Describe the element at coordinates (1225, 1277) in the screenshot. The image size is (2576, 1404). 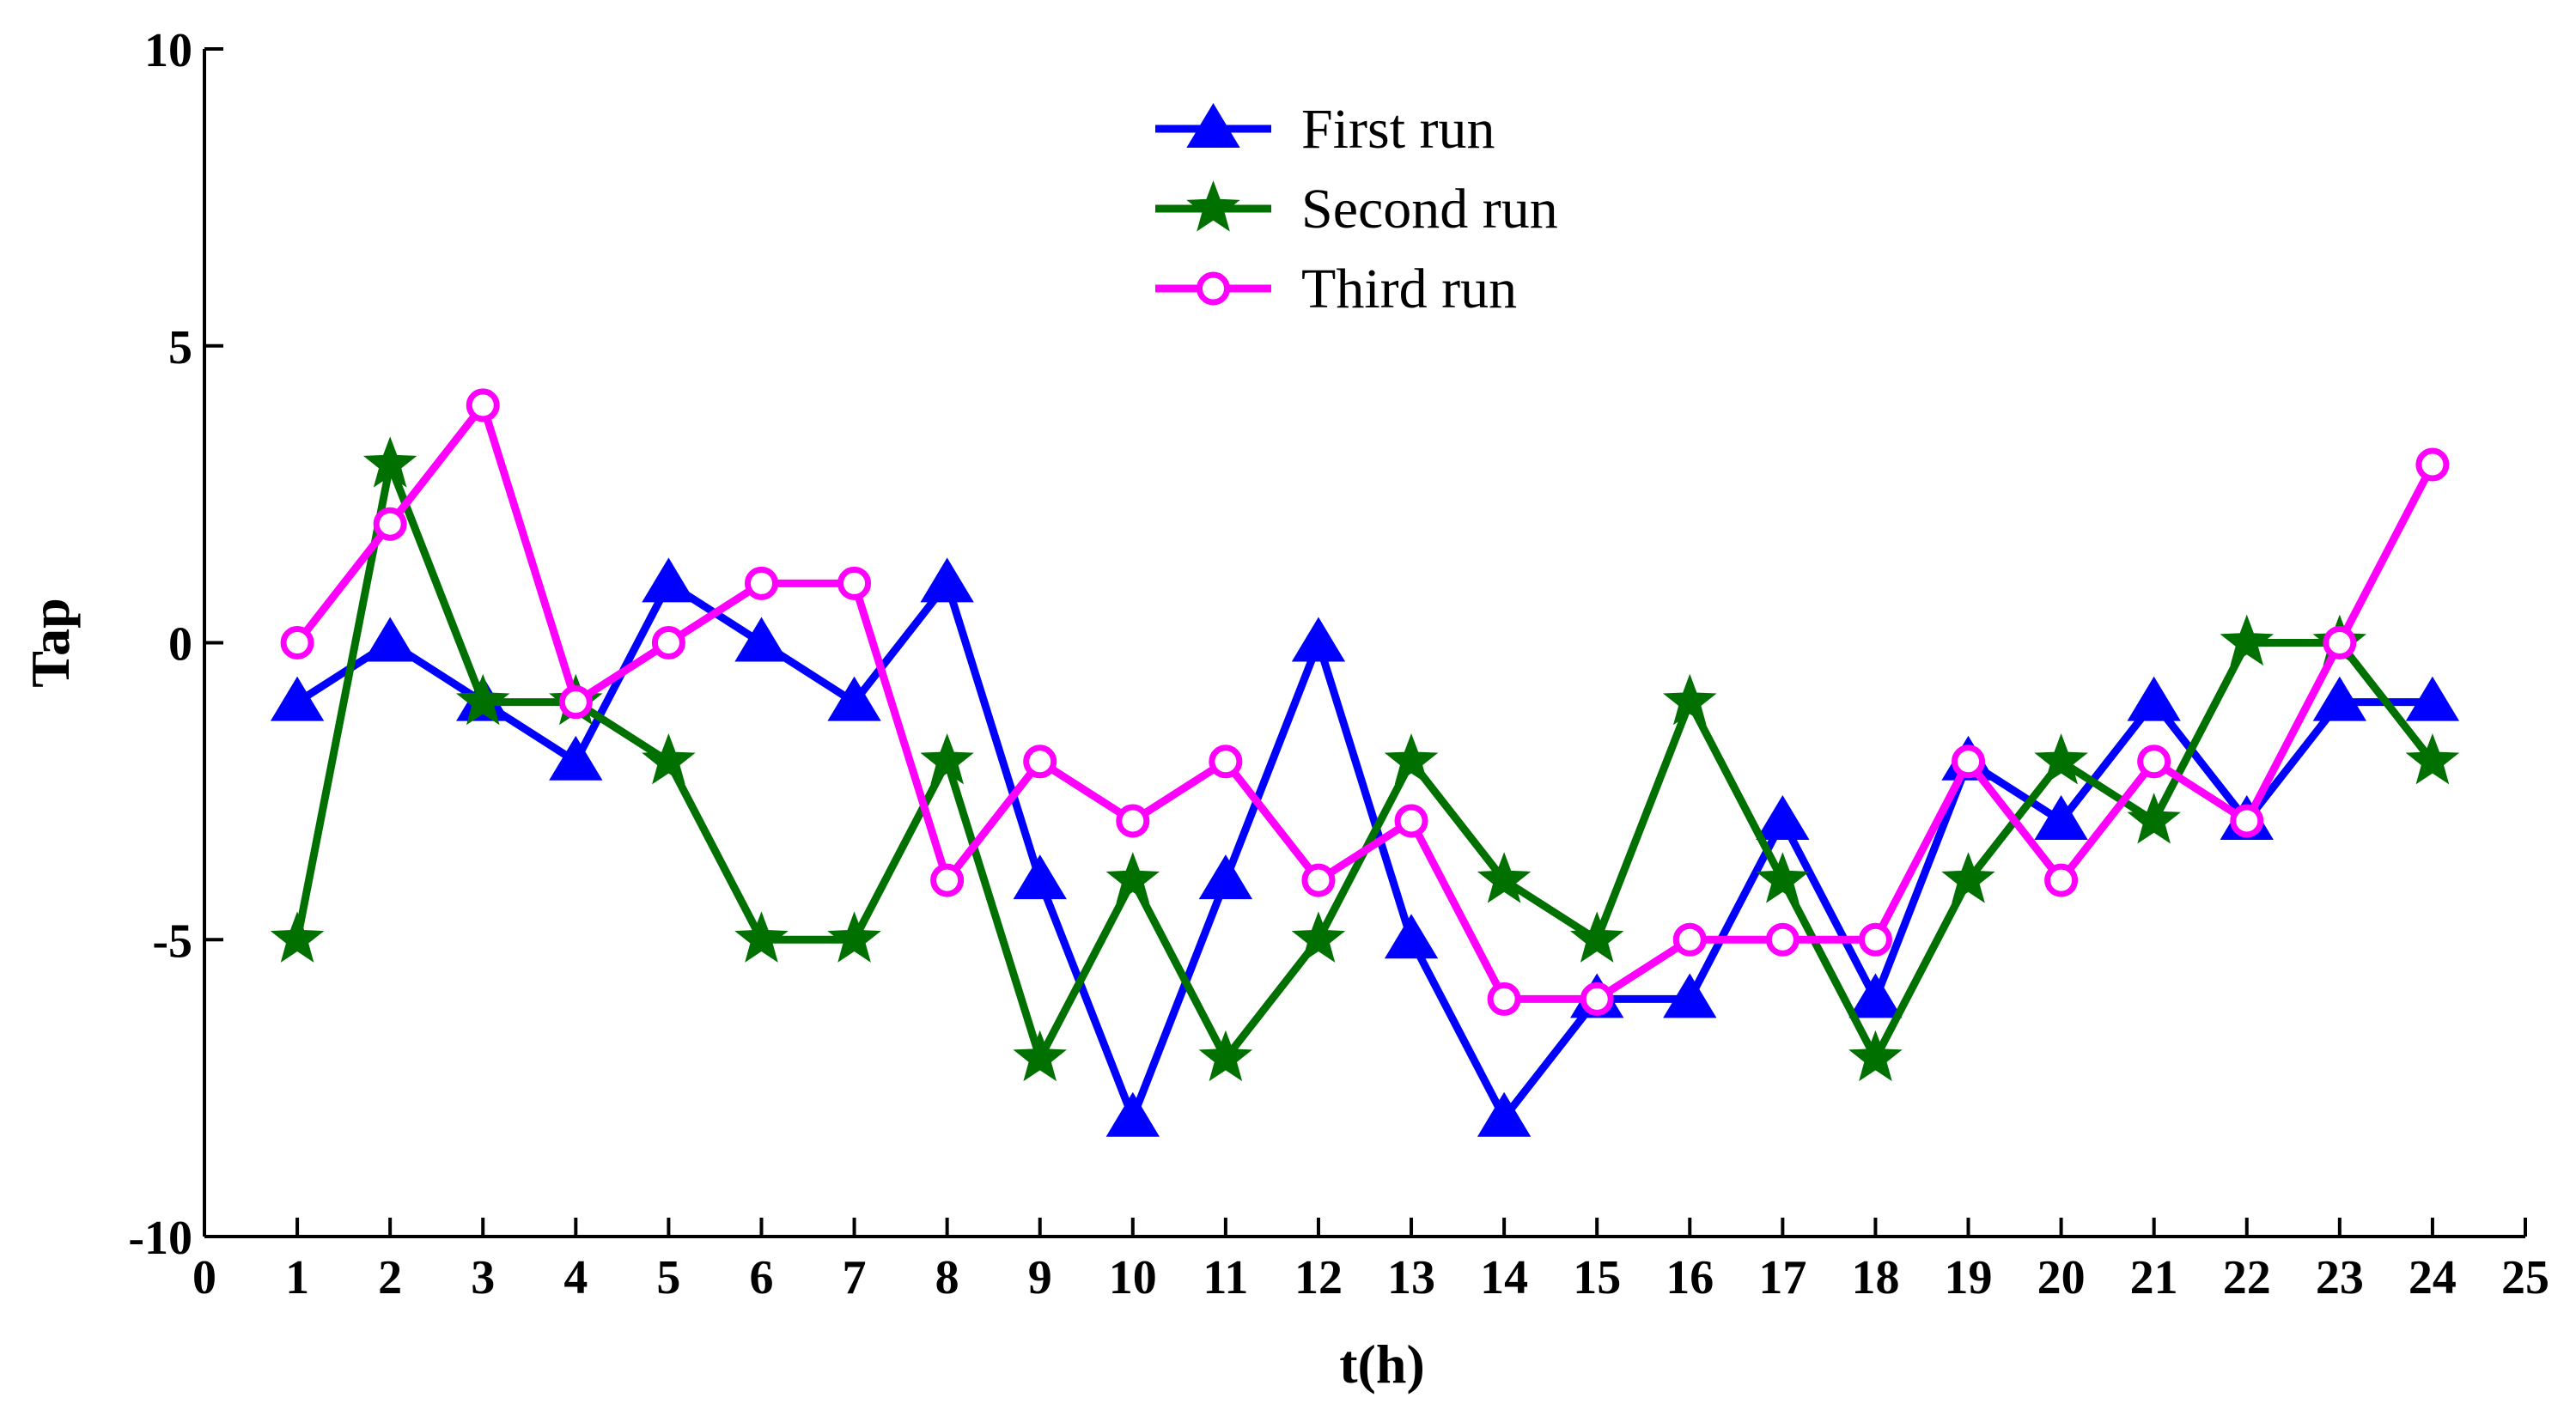
I see `x-tick-label: 11` at that location.